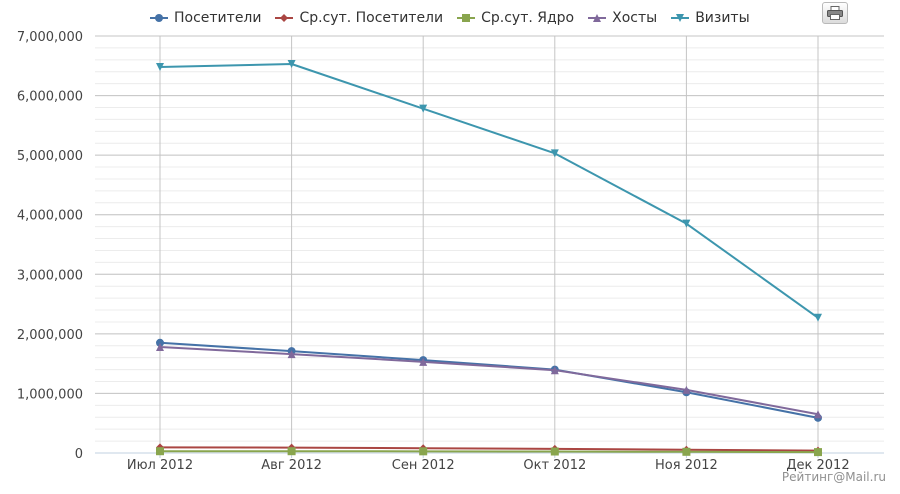  What do you see at coordinates (50, 156) in the screenshot?
I see `y-tick-label: 5,000,000` at bounding box center [50, 156].